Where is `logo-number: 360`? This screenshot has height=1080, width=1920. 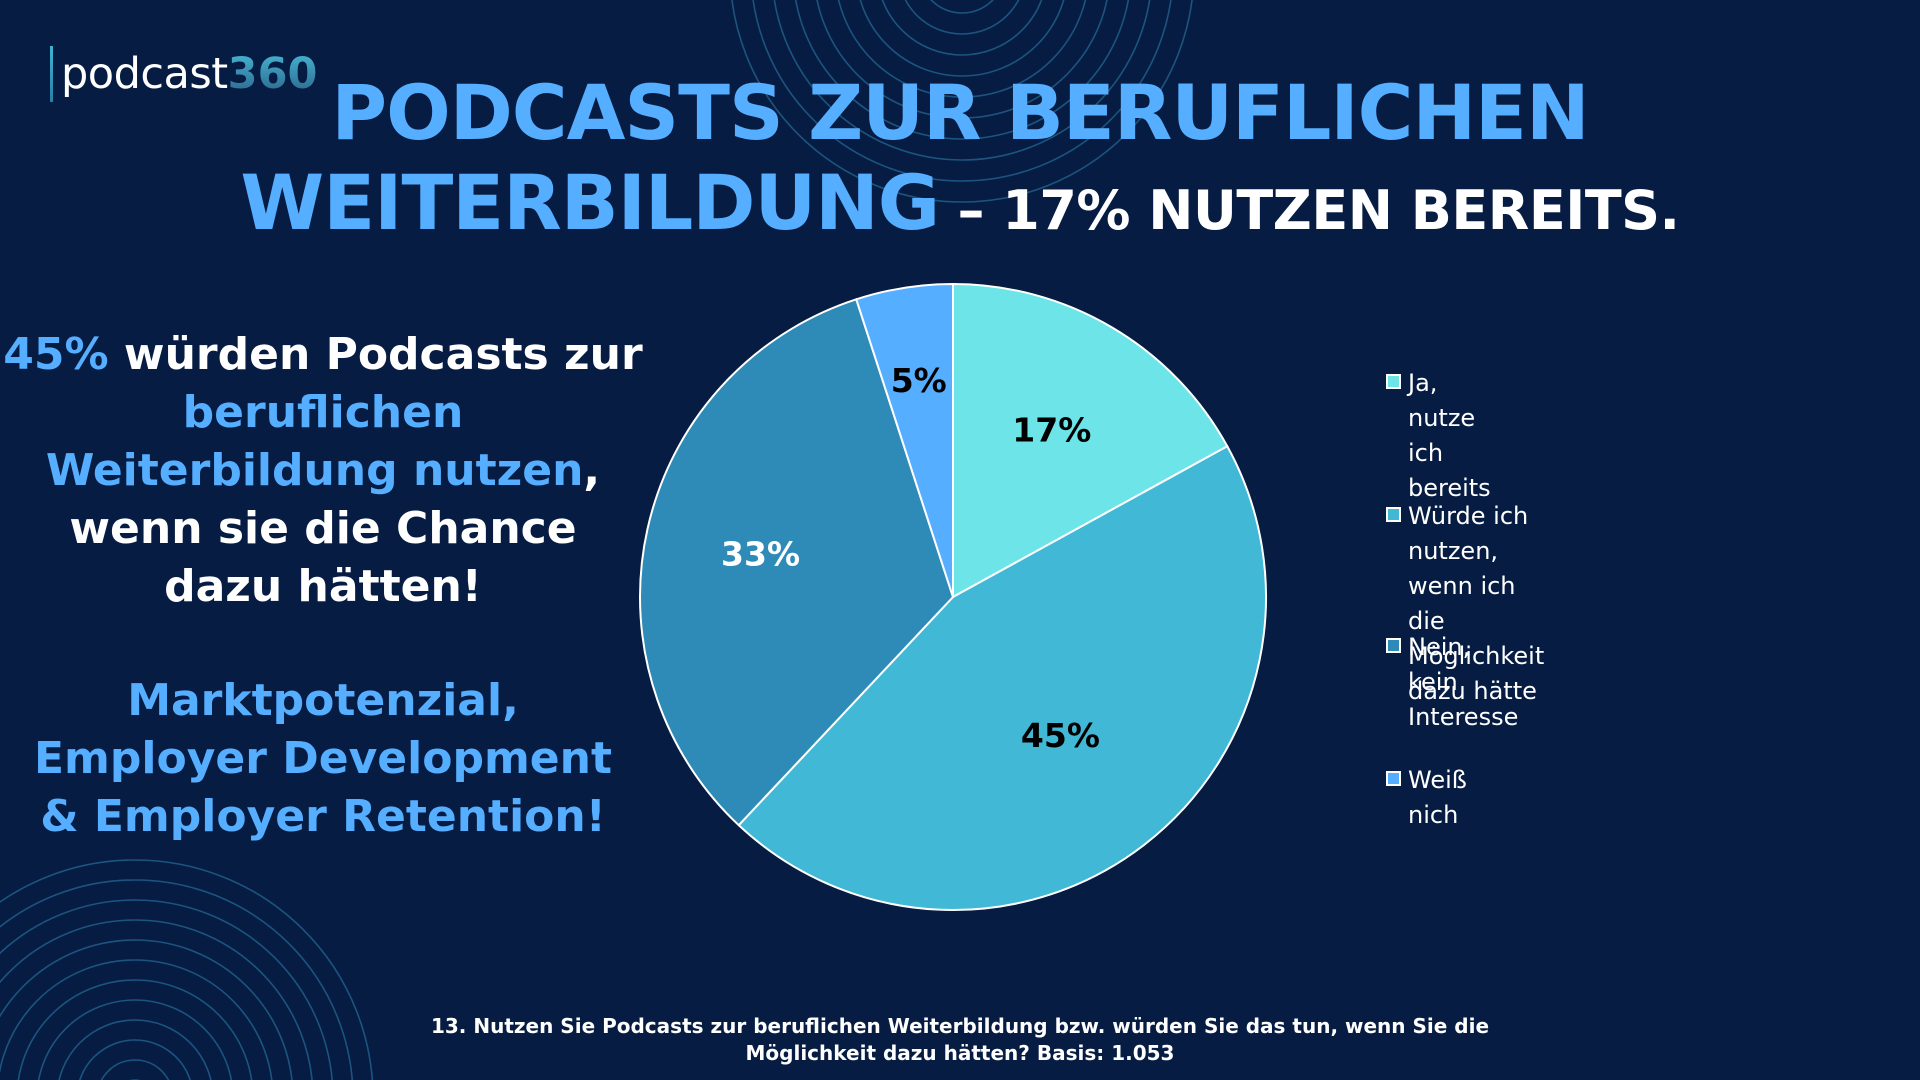
logo-number: 360 is located at coordinates (272, 74).